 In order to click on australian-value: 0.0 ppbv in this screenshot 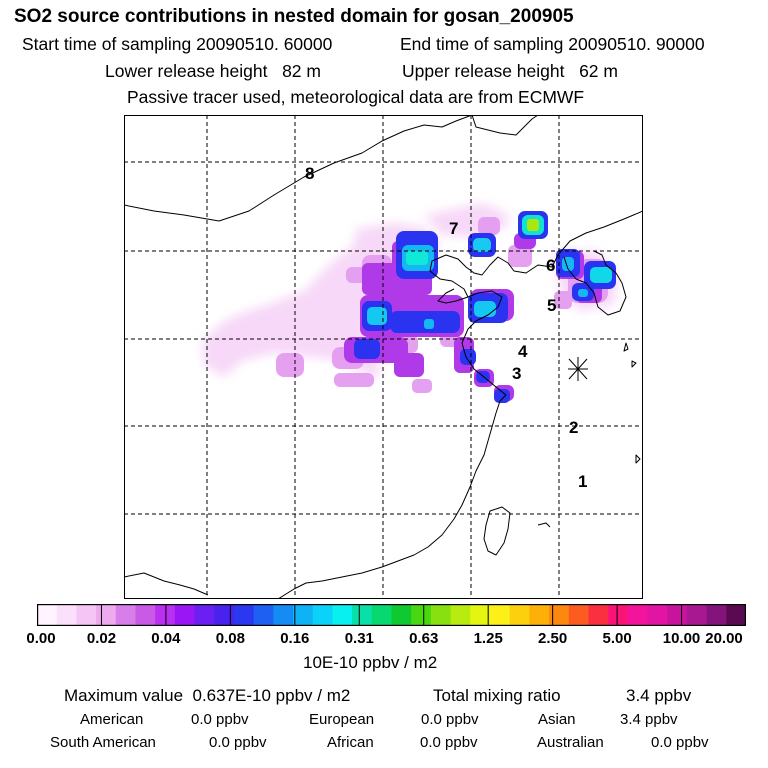, I will do `click(680, 742)`.